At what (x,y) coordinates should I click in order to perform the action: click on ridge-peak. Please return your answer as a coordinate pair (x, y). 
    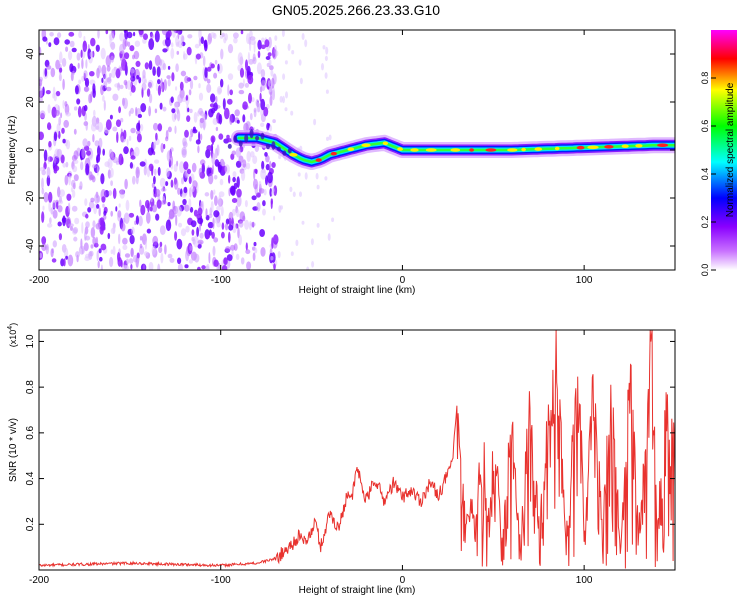
    Looking at the image, I should click on (385, 143).